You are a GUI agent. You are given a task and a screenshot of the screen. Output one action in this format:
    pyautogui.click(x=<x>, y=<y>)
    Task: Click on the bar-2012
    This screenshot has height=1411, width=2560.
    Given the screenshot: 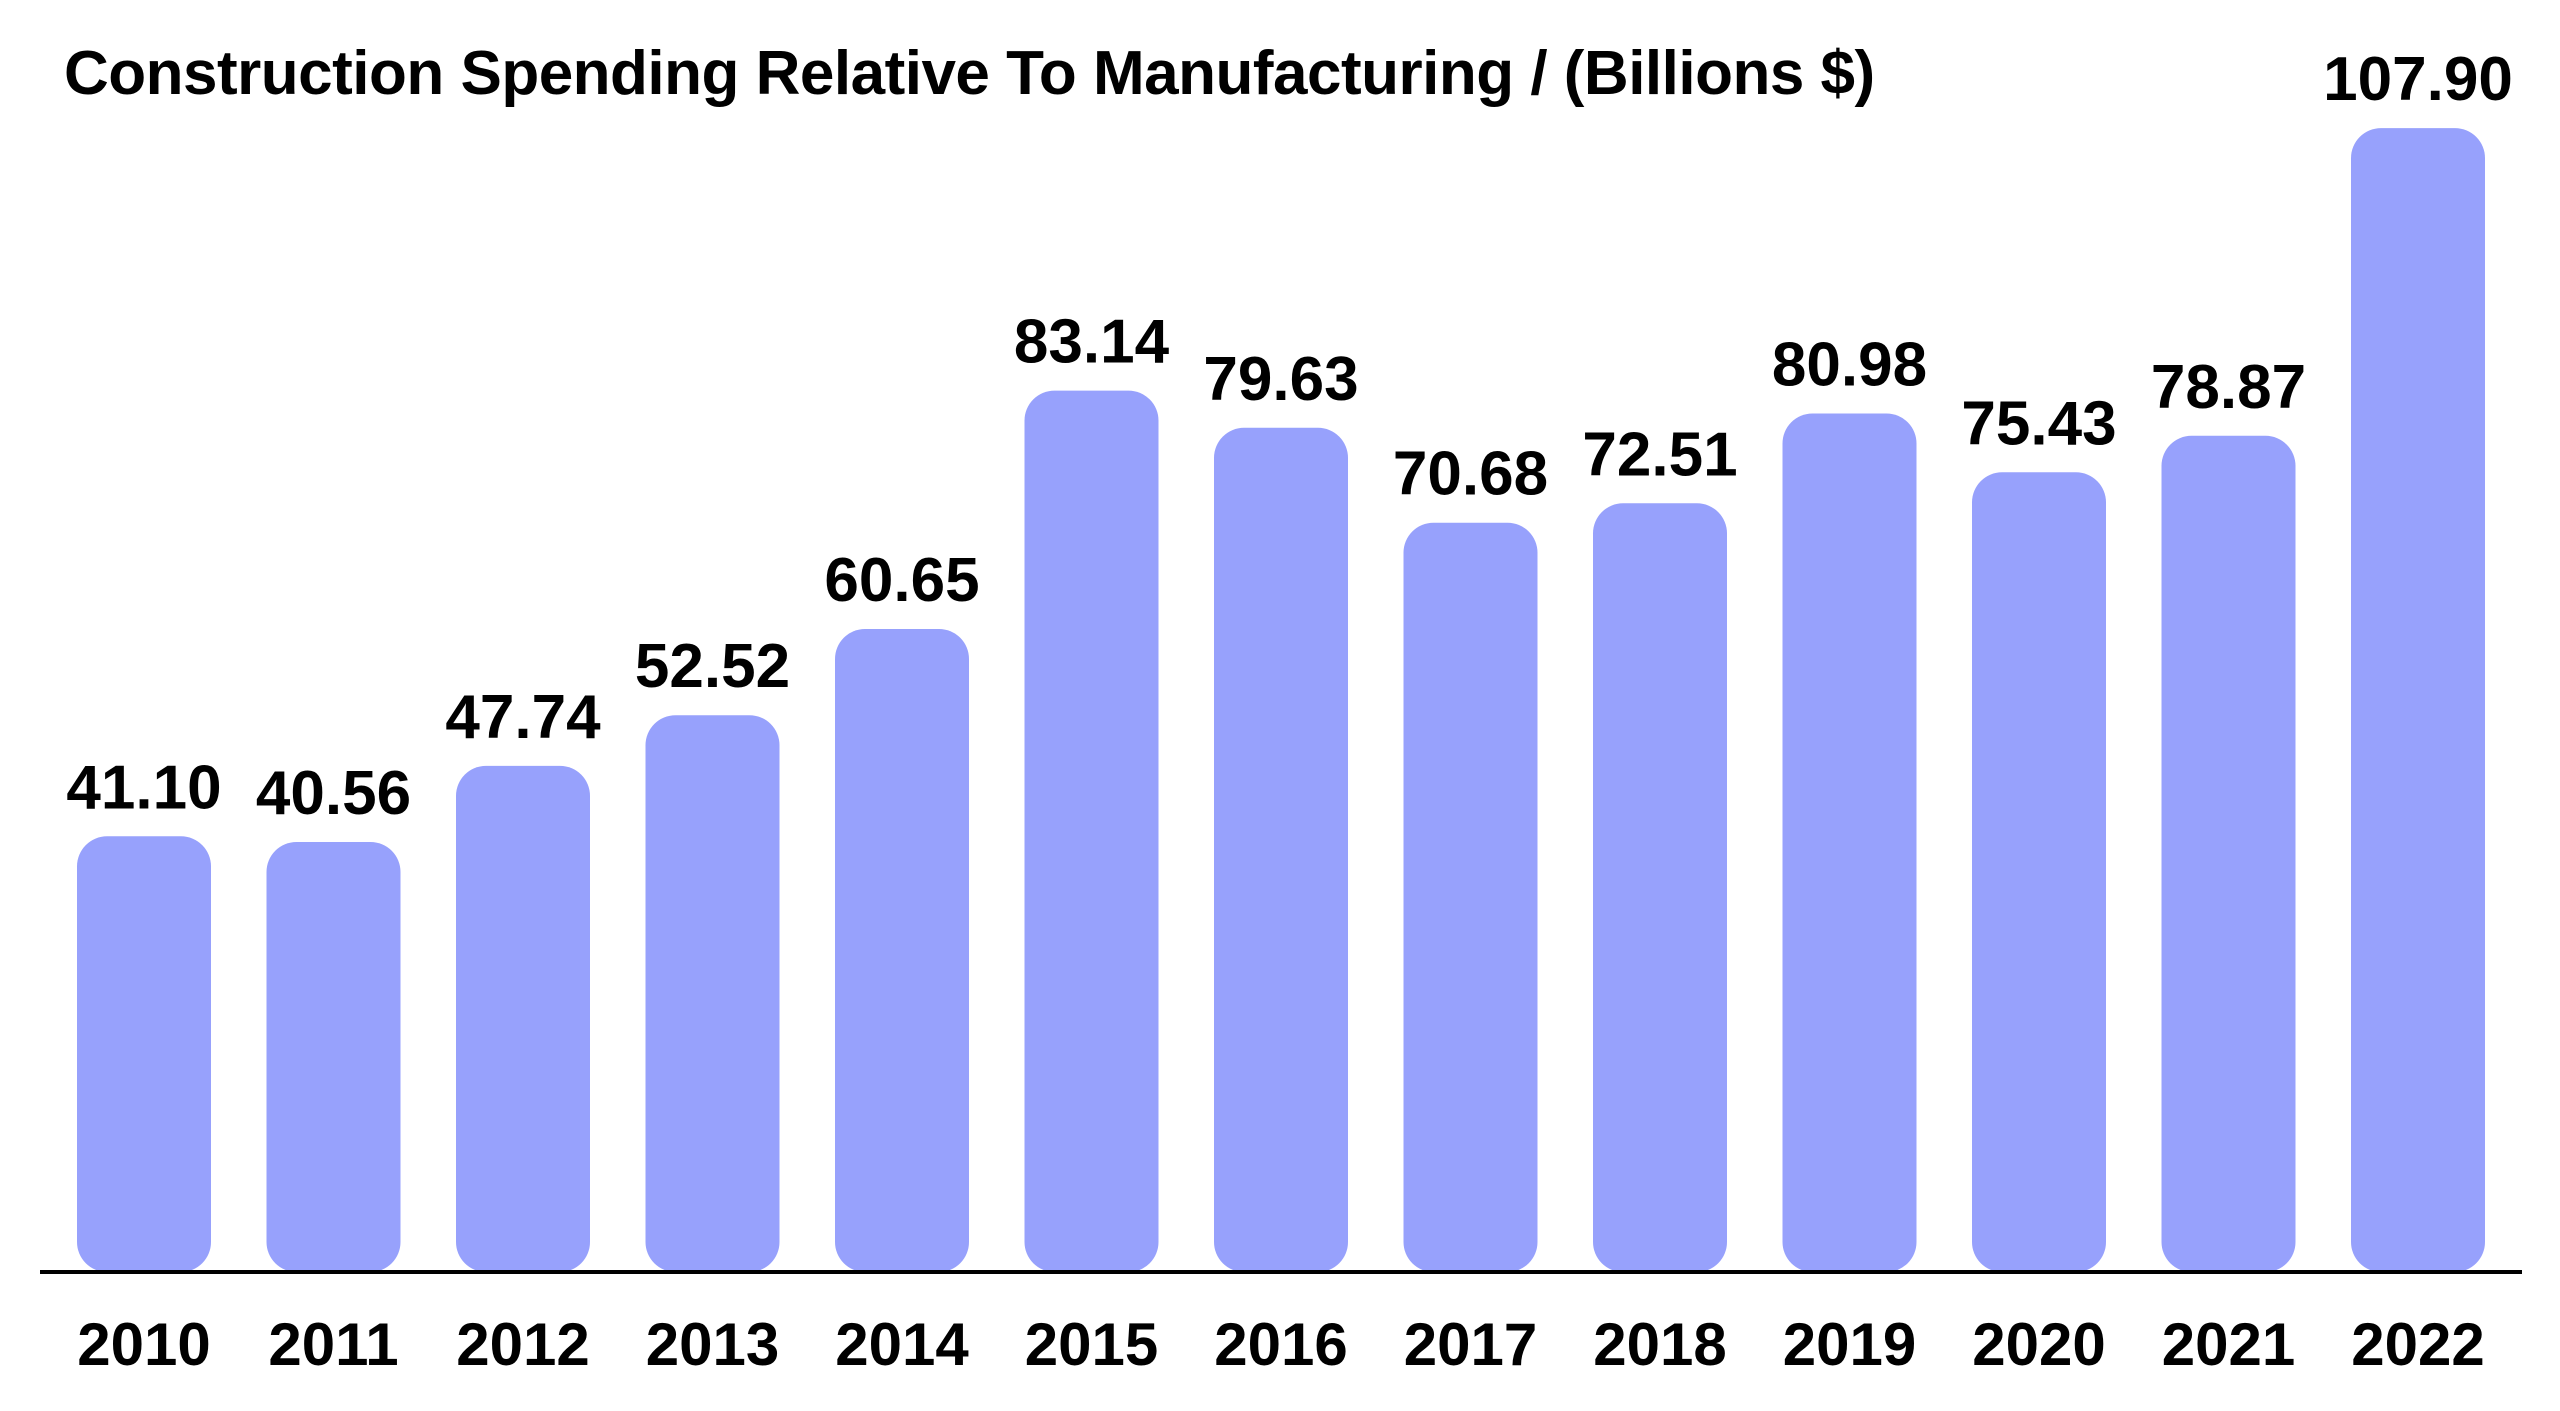 What is the action you would take?
    pyautogui.click(x=523, y=1018)
    